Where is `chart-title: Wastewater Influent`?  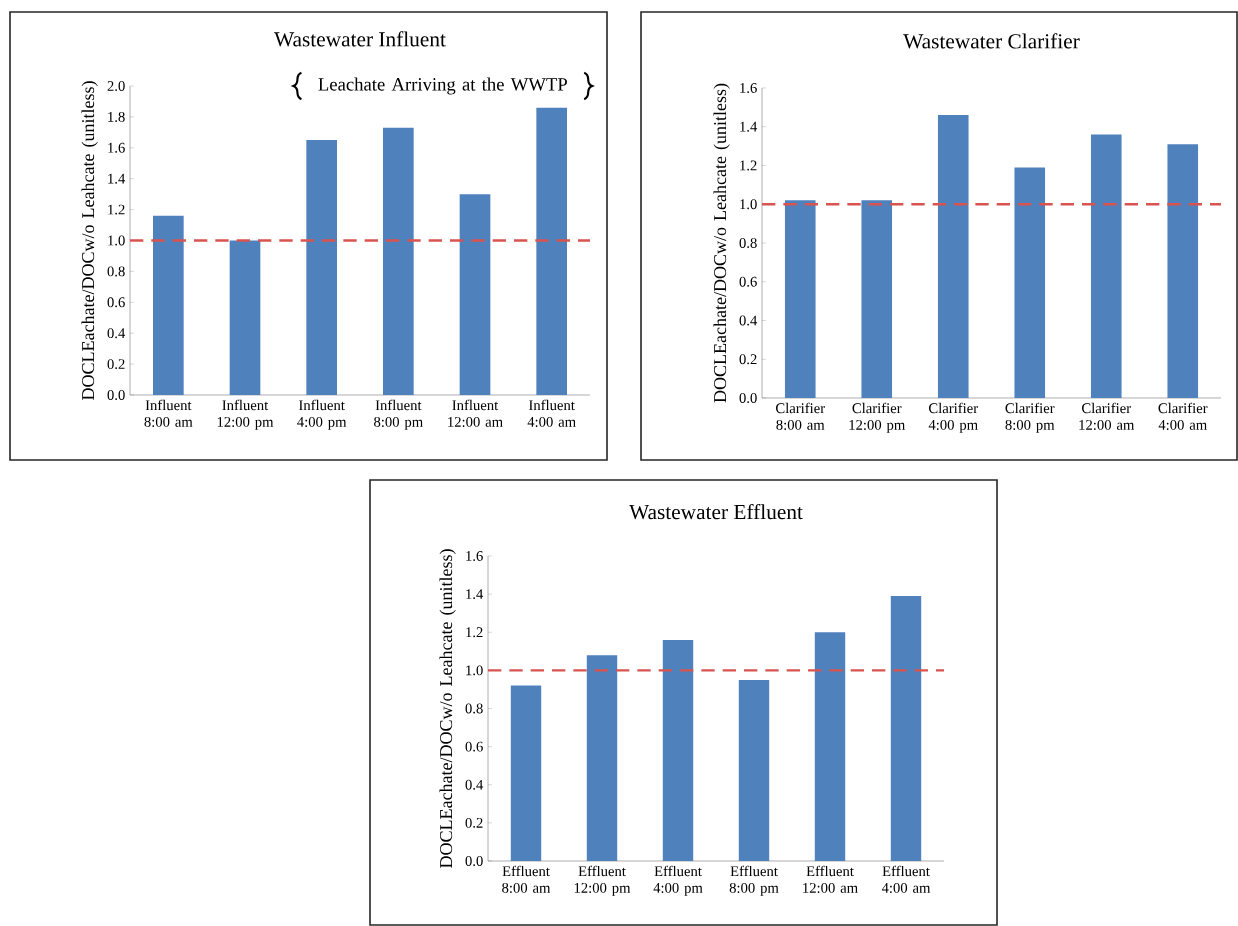 chart-title: Wastewater Influent is located at coordinates (360, 39).